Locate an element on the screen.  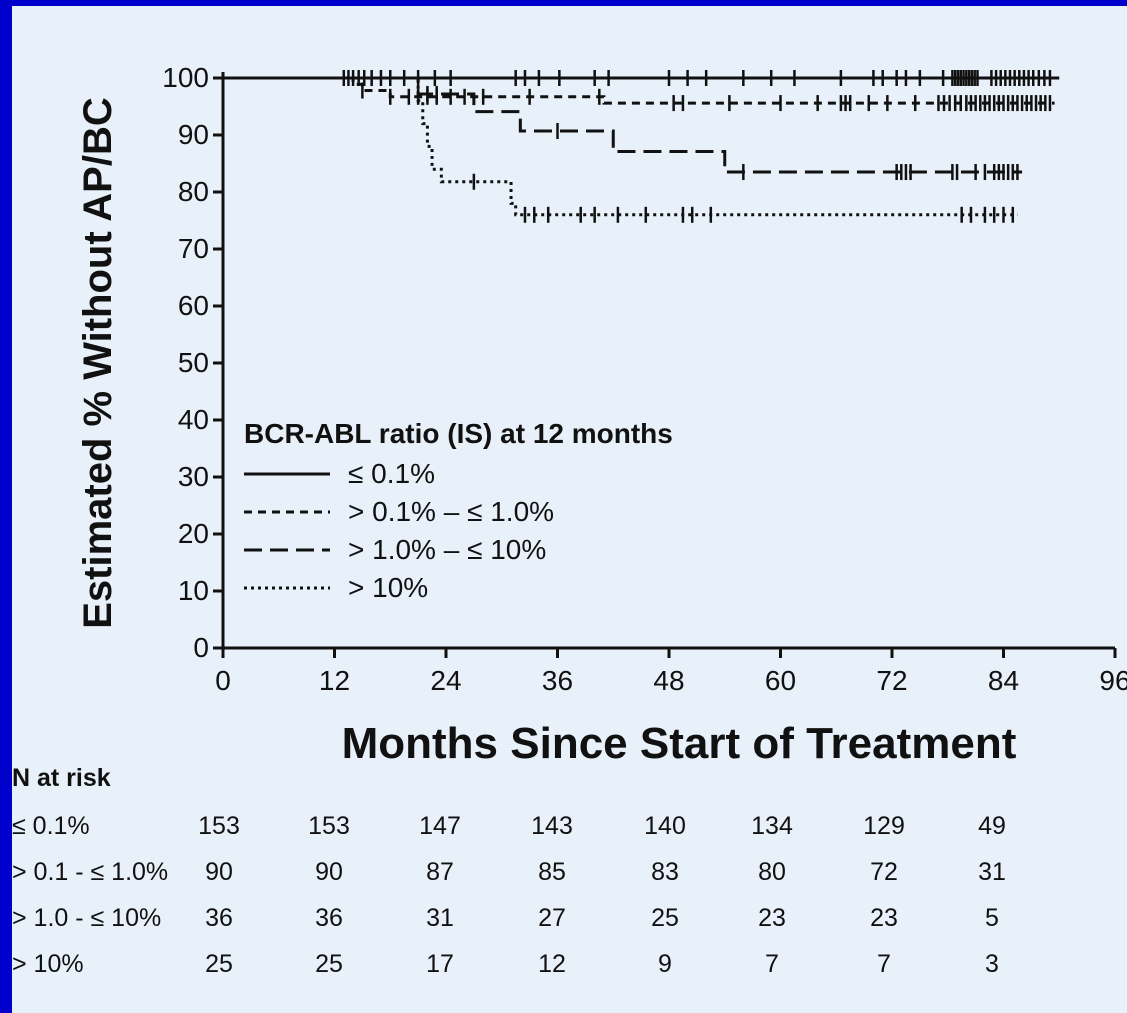
risk-cell: 140 is located at coordinates (665, 826).